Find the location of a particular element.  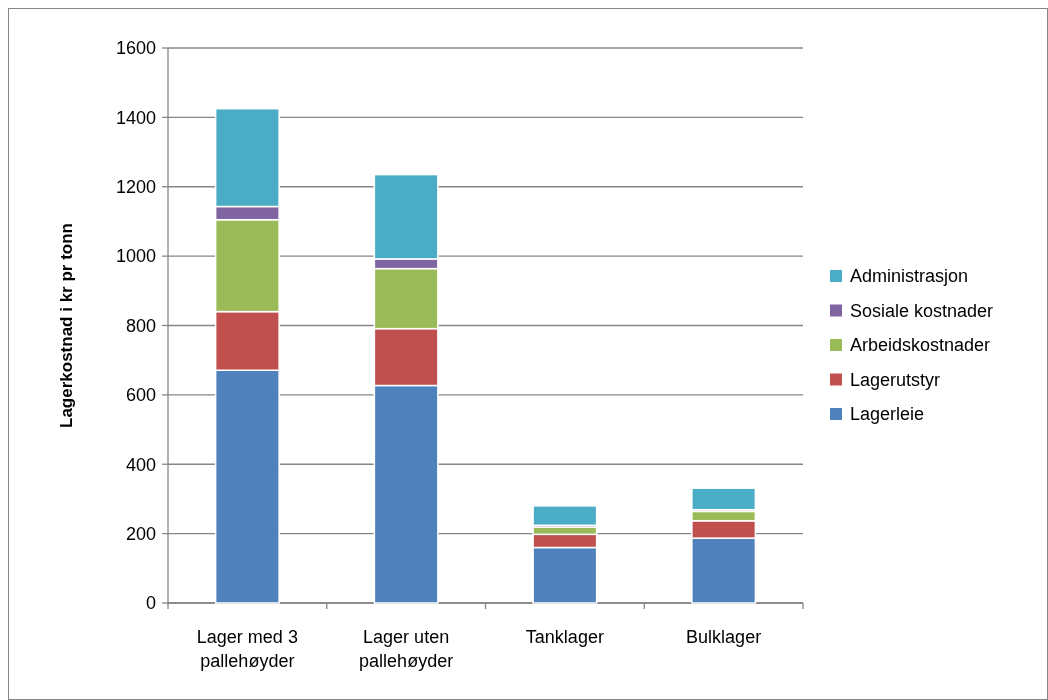

y-tick-label: 600 is located at coordinates (140, 395).